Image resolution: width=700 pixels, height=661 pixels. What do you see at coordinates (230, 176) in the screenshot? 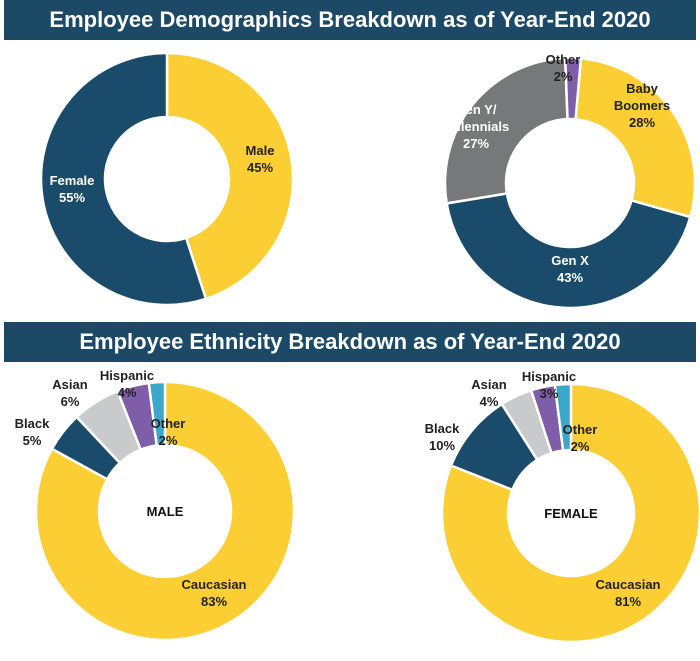
I see `gender-slice-male` at bounding box center [230, 176].